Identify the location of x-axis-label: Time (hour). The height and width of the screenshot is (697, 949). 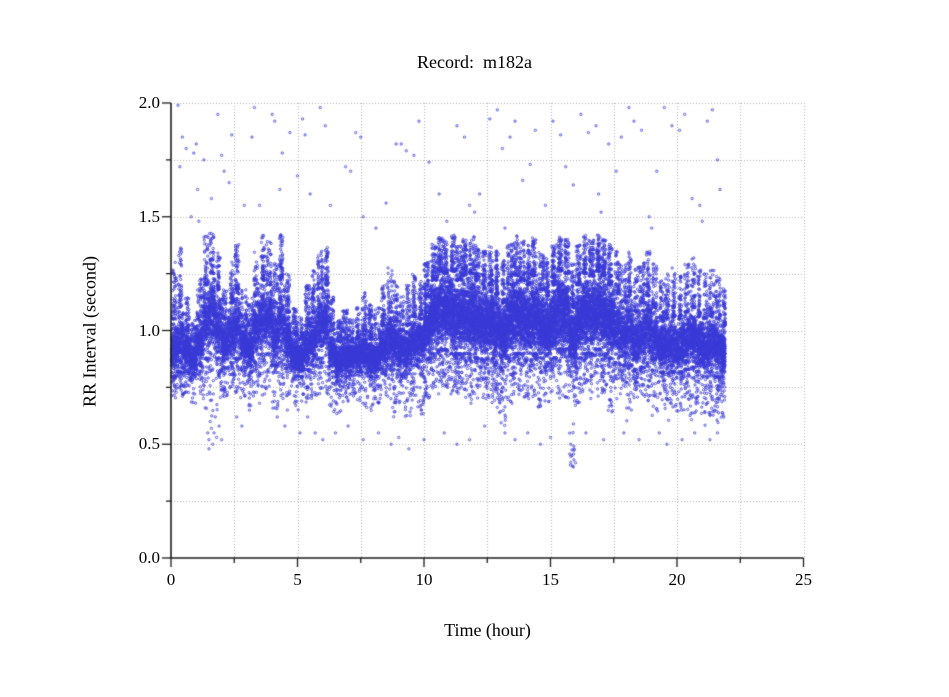
(487, 630).